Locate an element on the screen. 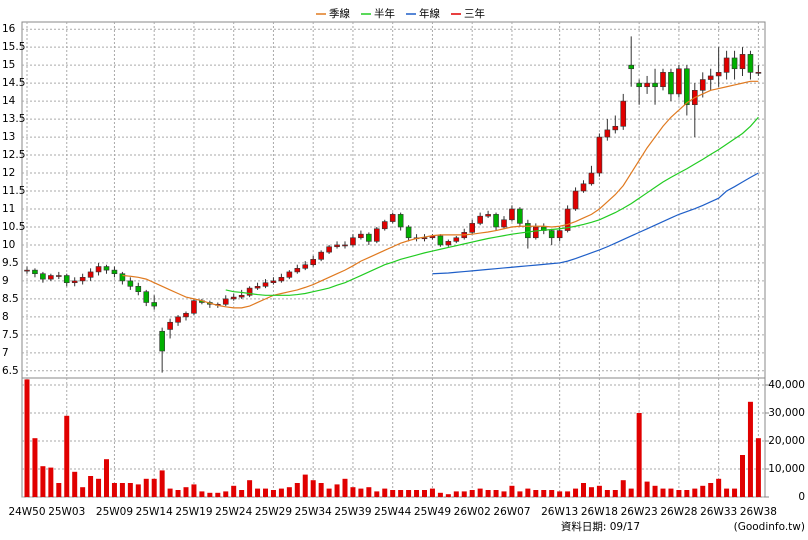  y-tick-label: 6.5 is located at coordinates (10, 371).